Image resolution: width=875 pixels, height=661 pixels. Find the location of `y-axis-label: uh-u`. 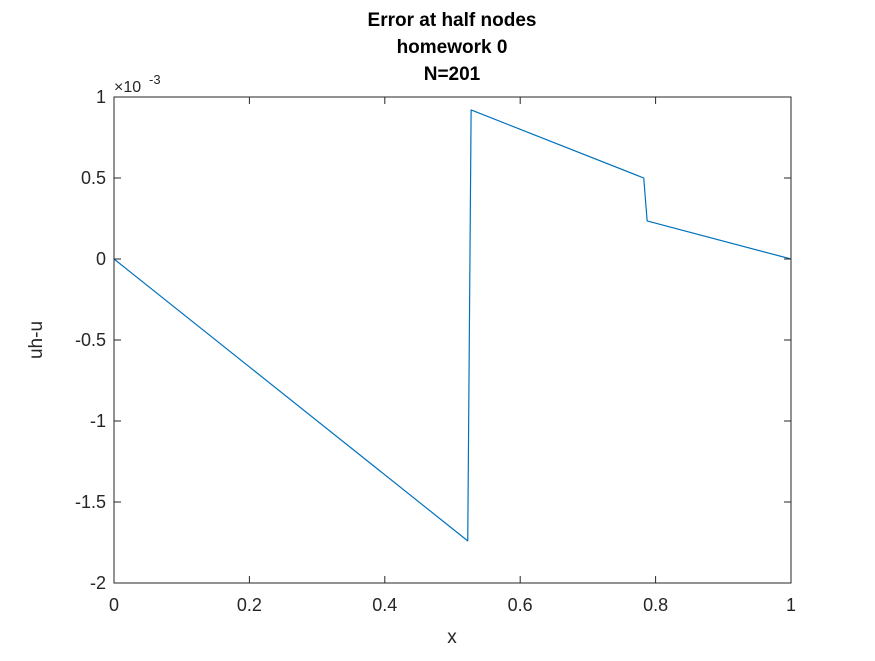

y-axis-label: uh-u is located at coordinates (36, 340).